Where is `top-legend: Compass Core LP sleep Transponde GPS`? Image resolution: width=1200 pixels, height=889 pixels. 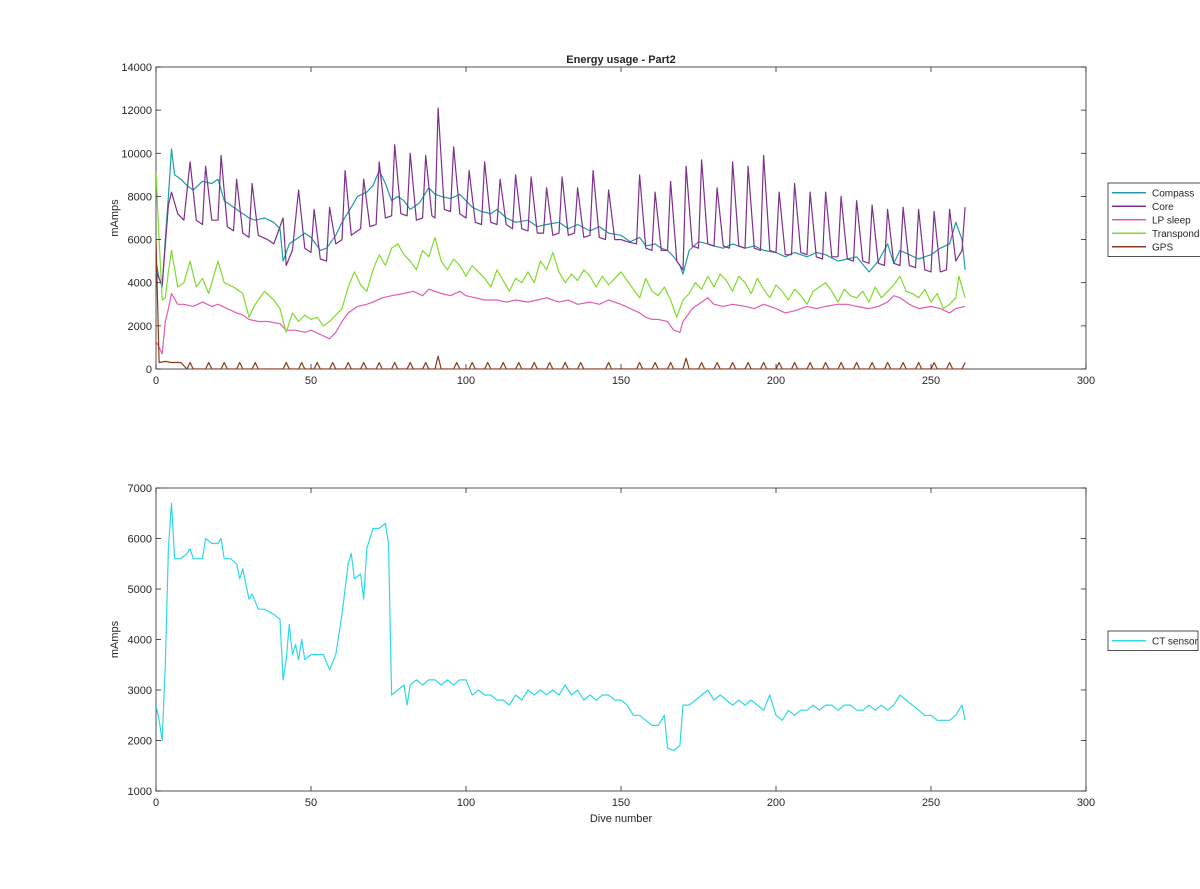 top-legend: Compass Core LP sleep Transponde GPS is located at coordinates (1153, 219).